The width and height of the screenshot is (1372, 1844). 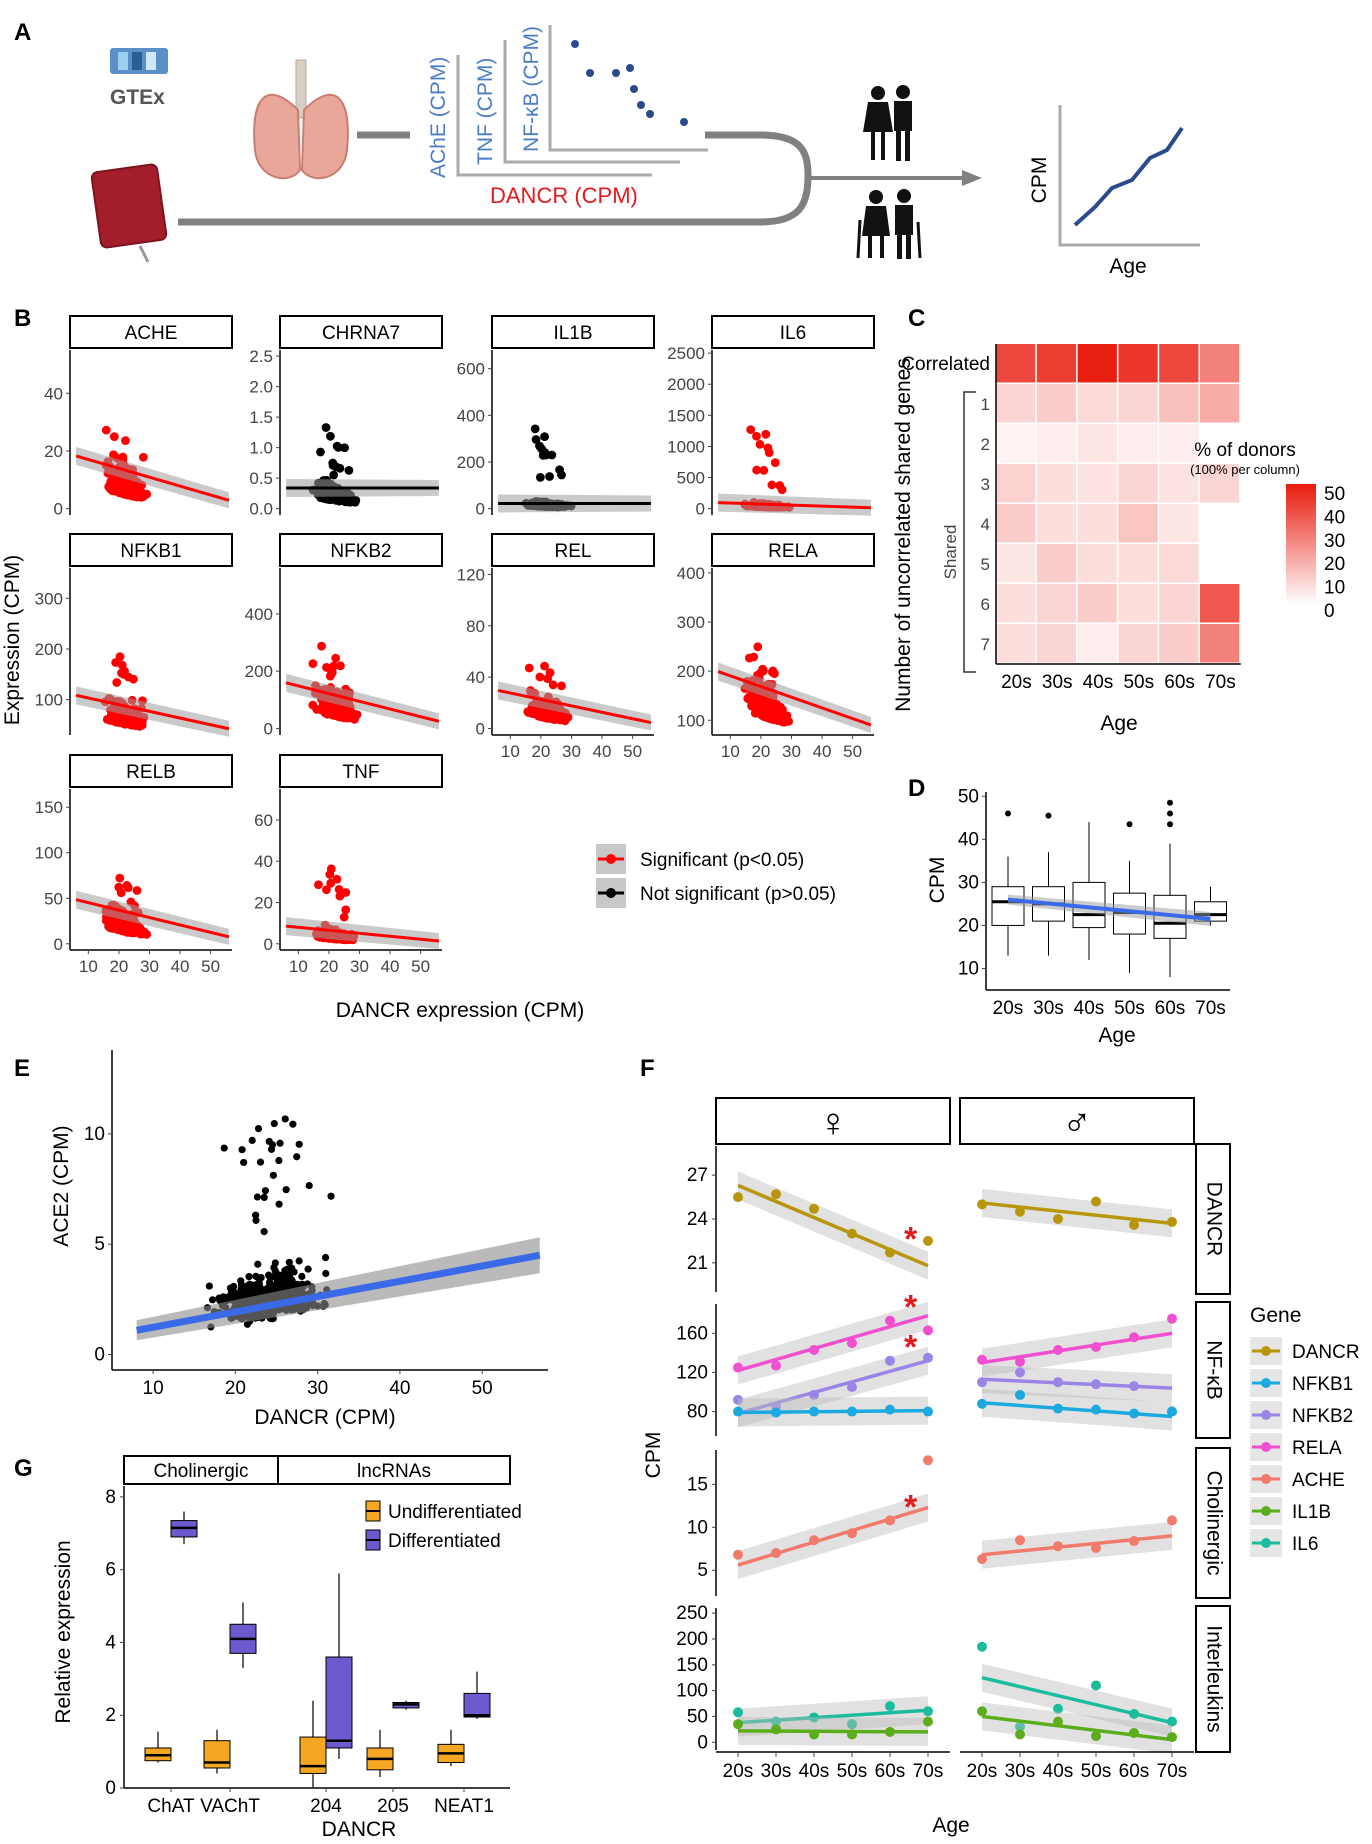 What do you see at coordinates (1058, 1408) in the screenshot?
I see `data-point-nfkb1` at bounding box center [1058, 1408].